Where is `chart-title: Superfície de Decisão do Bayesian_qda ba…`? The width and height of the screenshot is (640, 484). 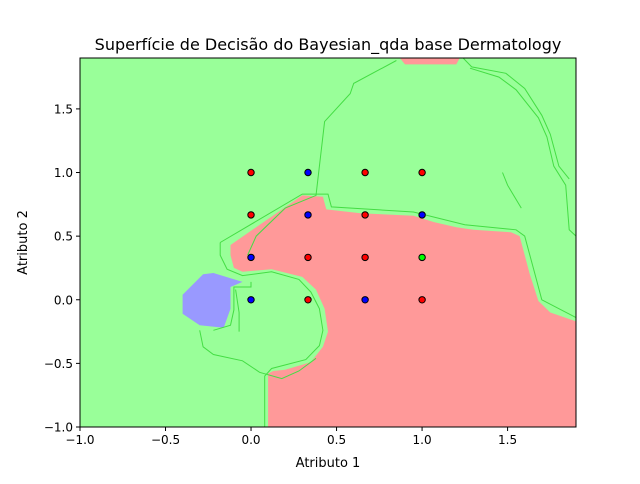 chart-title: Superfície de Decisão do Bayesian_qda ba… is located at coordinates (328, 45).